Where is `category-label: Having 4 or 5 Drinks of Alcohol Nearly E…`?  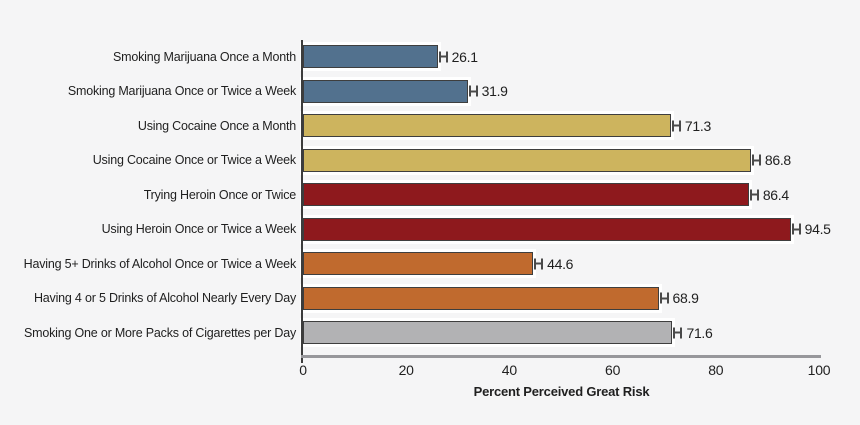
category-label: Having 4 or 5 Drinks of Alcohol Nearly E… is located at coordinates (164, 298).